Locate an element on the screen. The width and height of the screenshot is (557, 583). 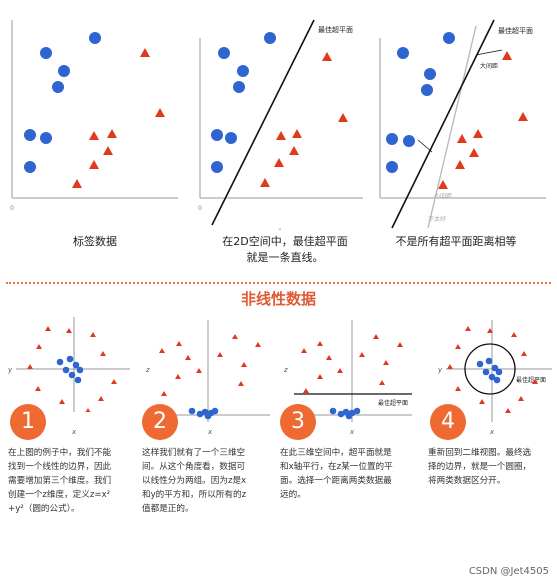
best-hyperplane-line is located at coordinates (263, 122).